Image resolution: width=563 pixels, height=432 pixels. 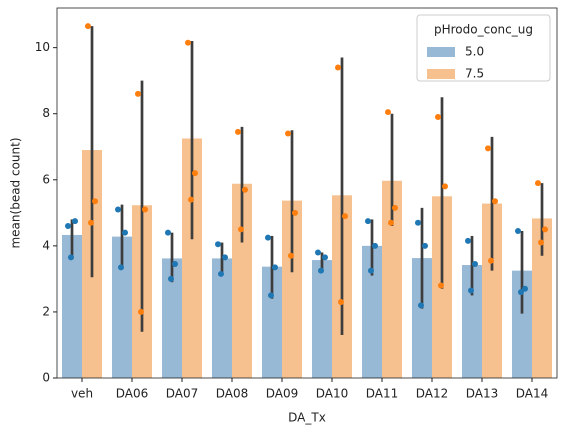 I want to click on x-tick-label: DA07, so click(x=182, y=394).